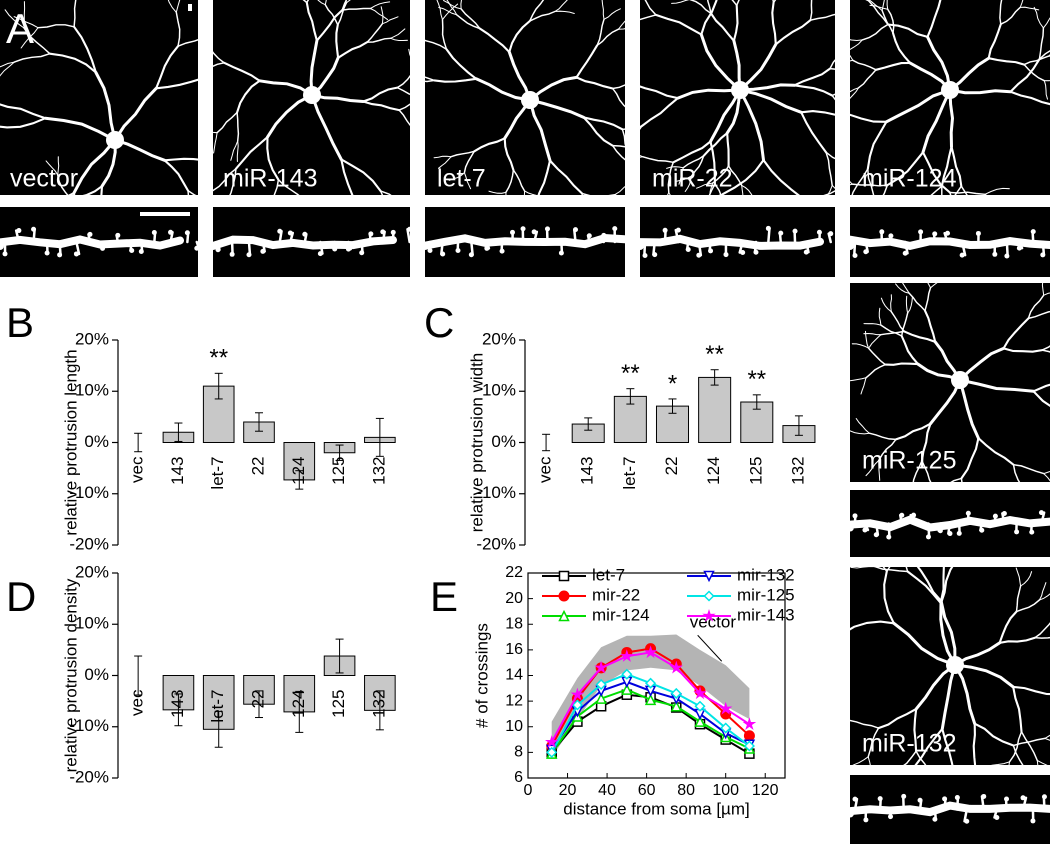 This screenshot has width=1050, height=844. What do you see at coordinates (20, 322) in the screenshot?
I see `panel-label: B` at bounding box center [20, 322].